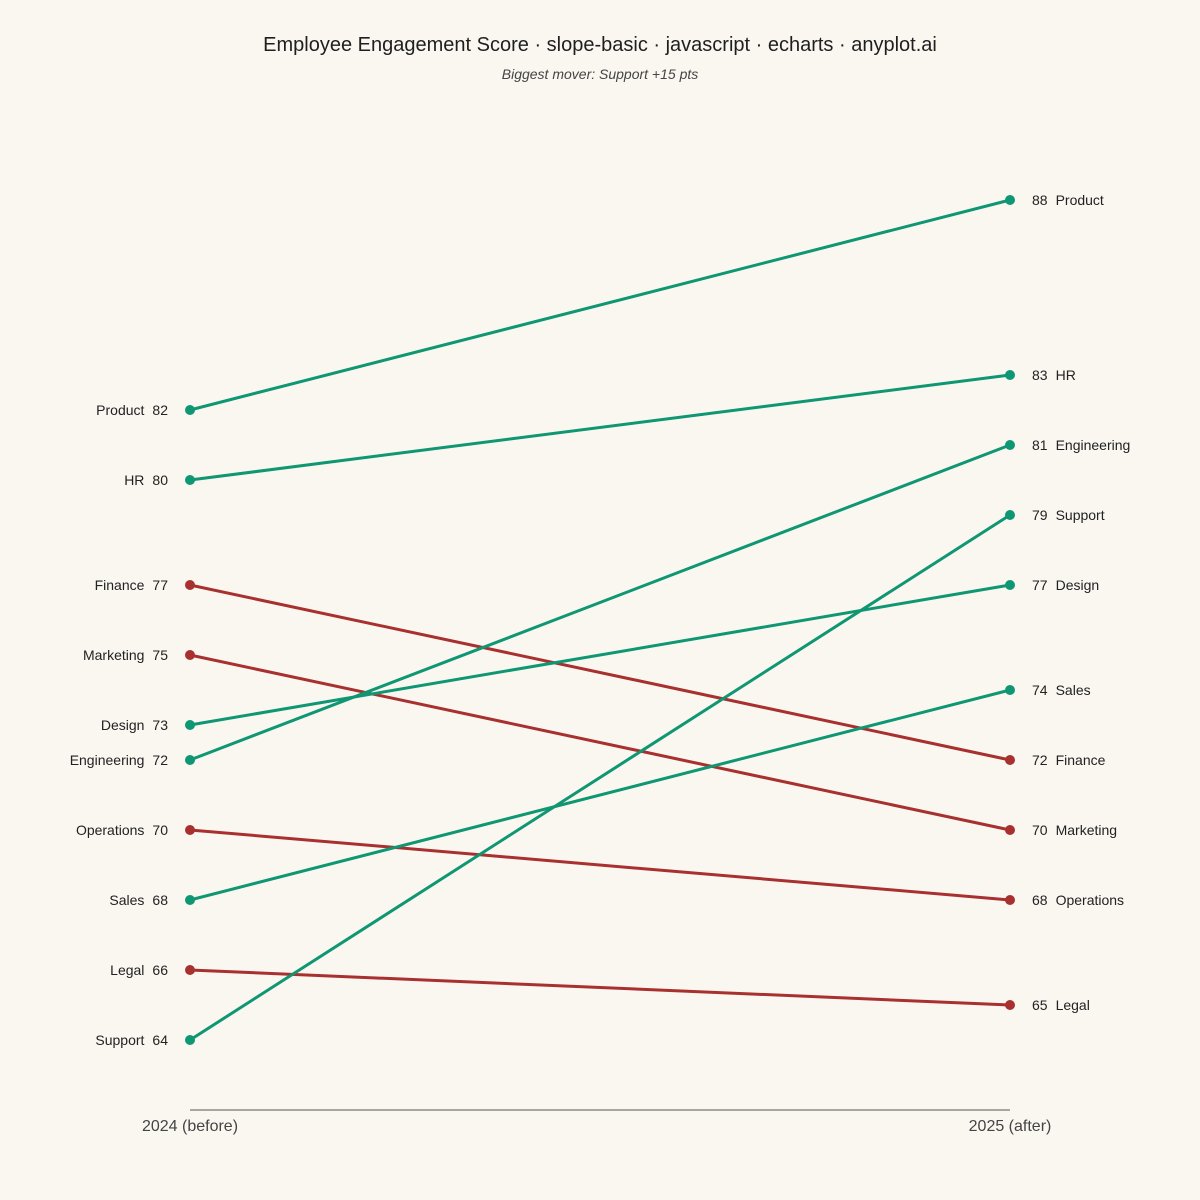  Describe the element at coordinates (600, 427) in the screenshot. I see `slope-line-hr` at that location.